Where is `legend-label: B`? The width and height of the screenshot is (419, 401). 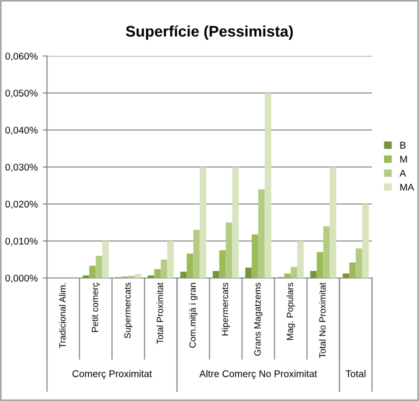 legend-label: B is located at coordinates (403, 145).